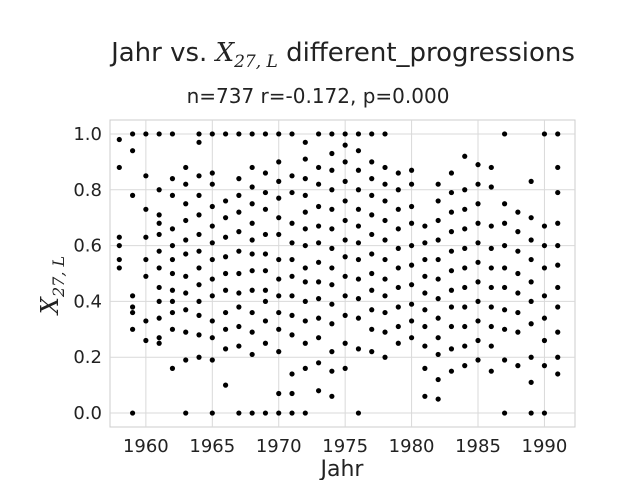 Image resolution: width=640 pixels, height=480 pixels. I want to click on y-tick-label: 0.2, so click(87, 357).